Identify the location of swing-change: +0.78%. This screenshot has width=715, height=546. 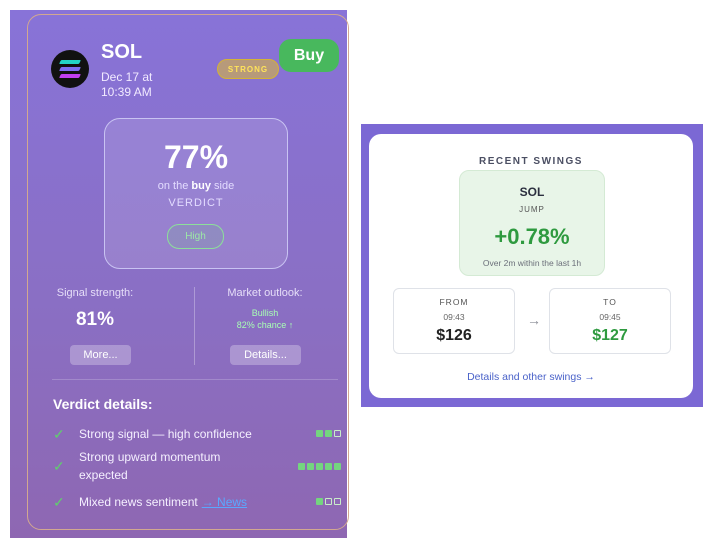
(532, 236).